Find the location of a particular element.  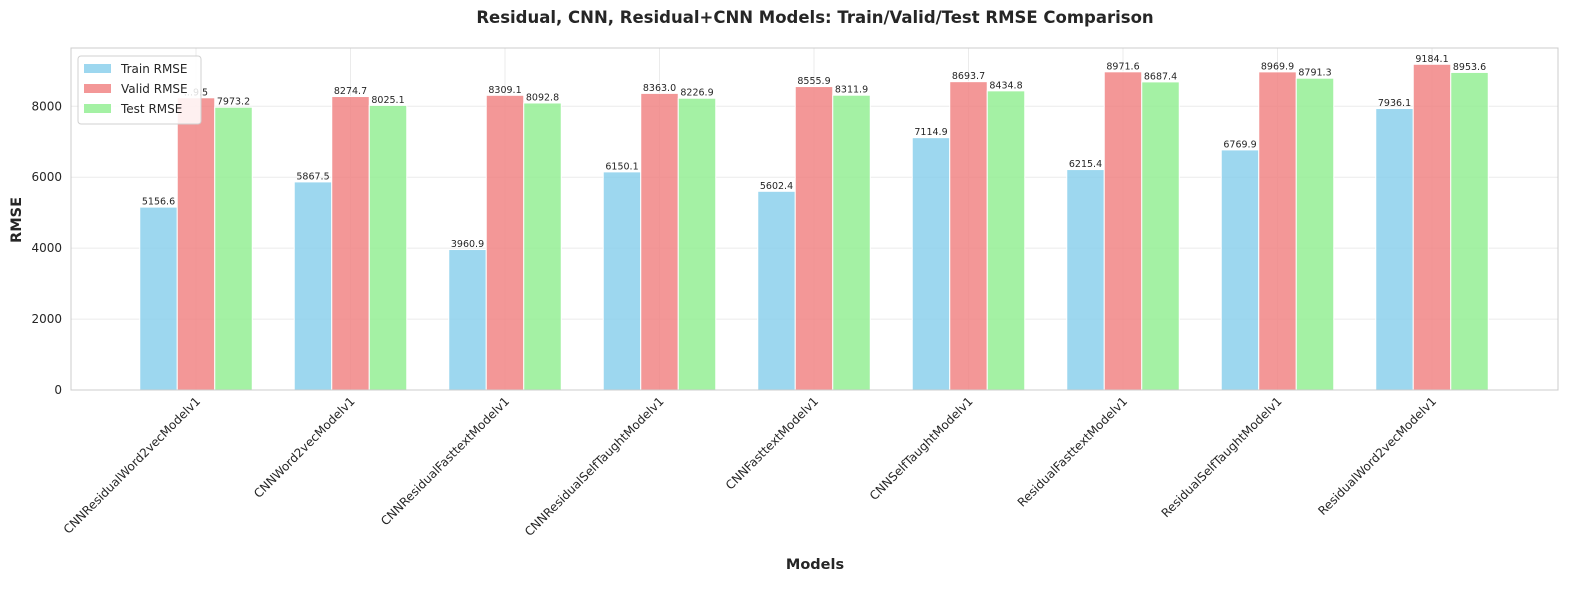

y-tick-label: 4000 is located at coordinates (46, 248).